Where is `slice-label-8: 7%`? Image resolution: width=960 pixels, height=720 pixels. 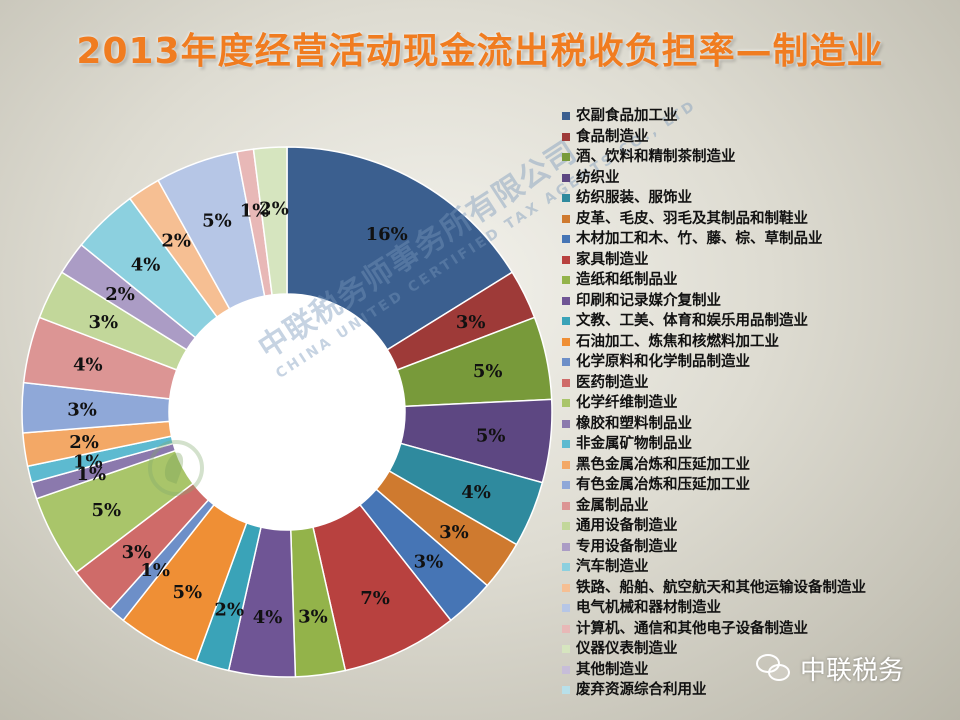
slice-label-8: 7% is located at coordinates (375, 598).